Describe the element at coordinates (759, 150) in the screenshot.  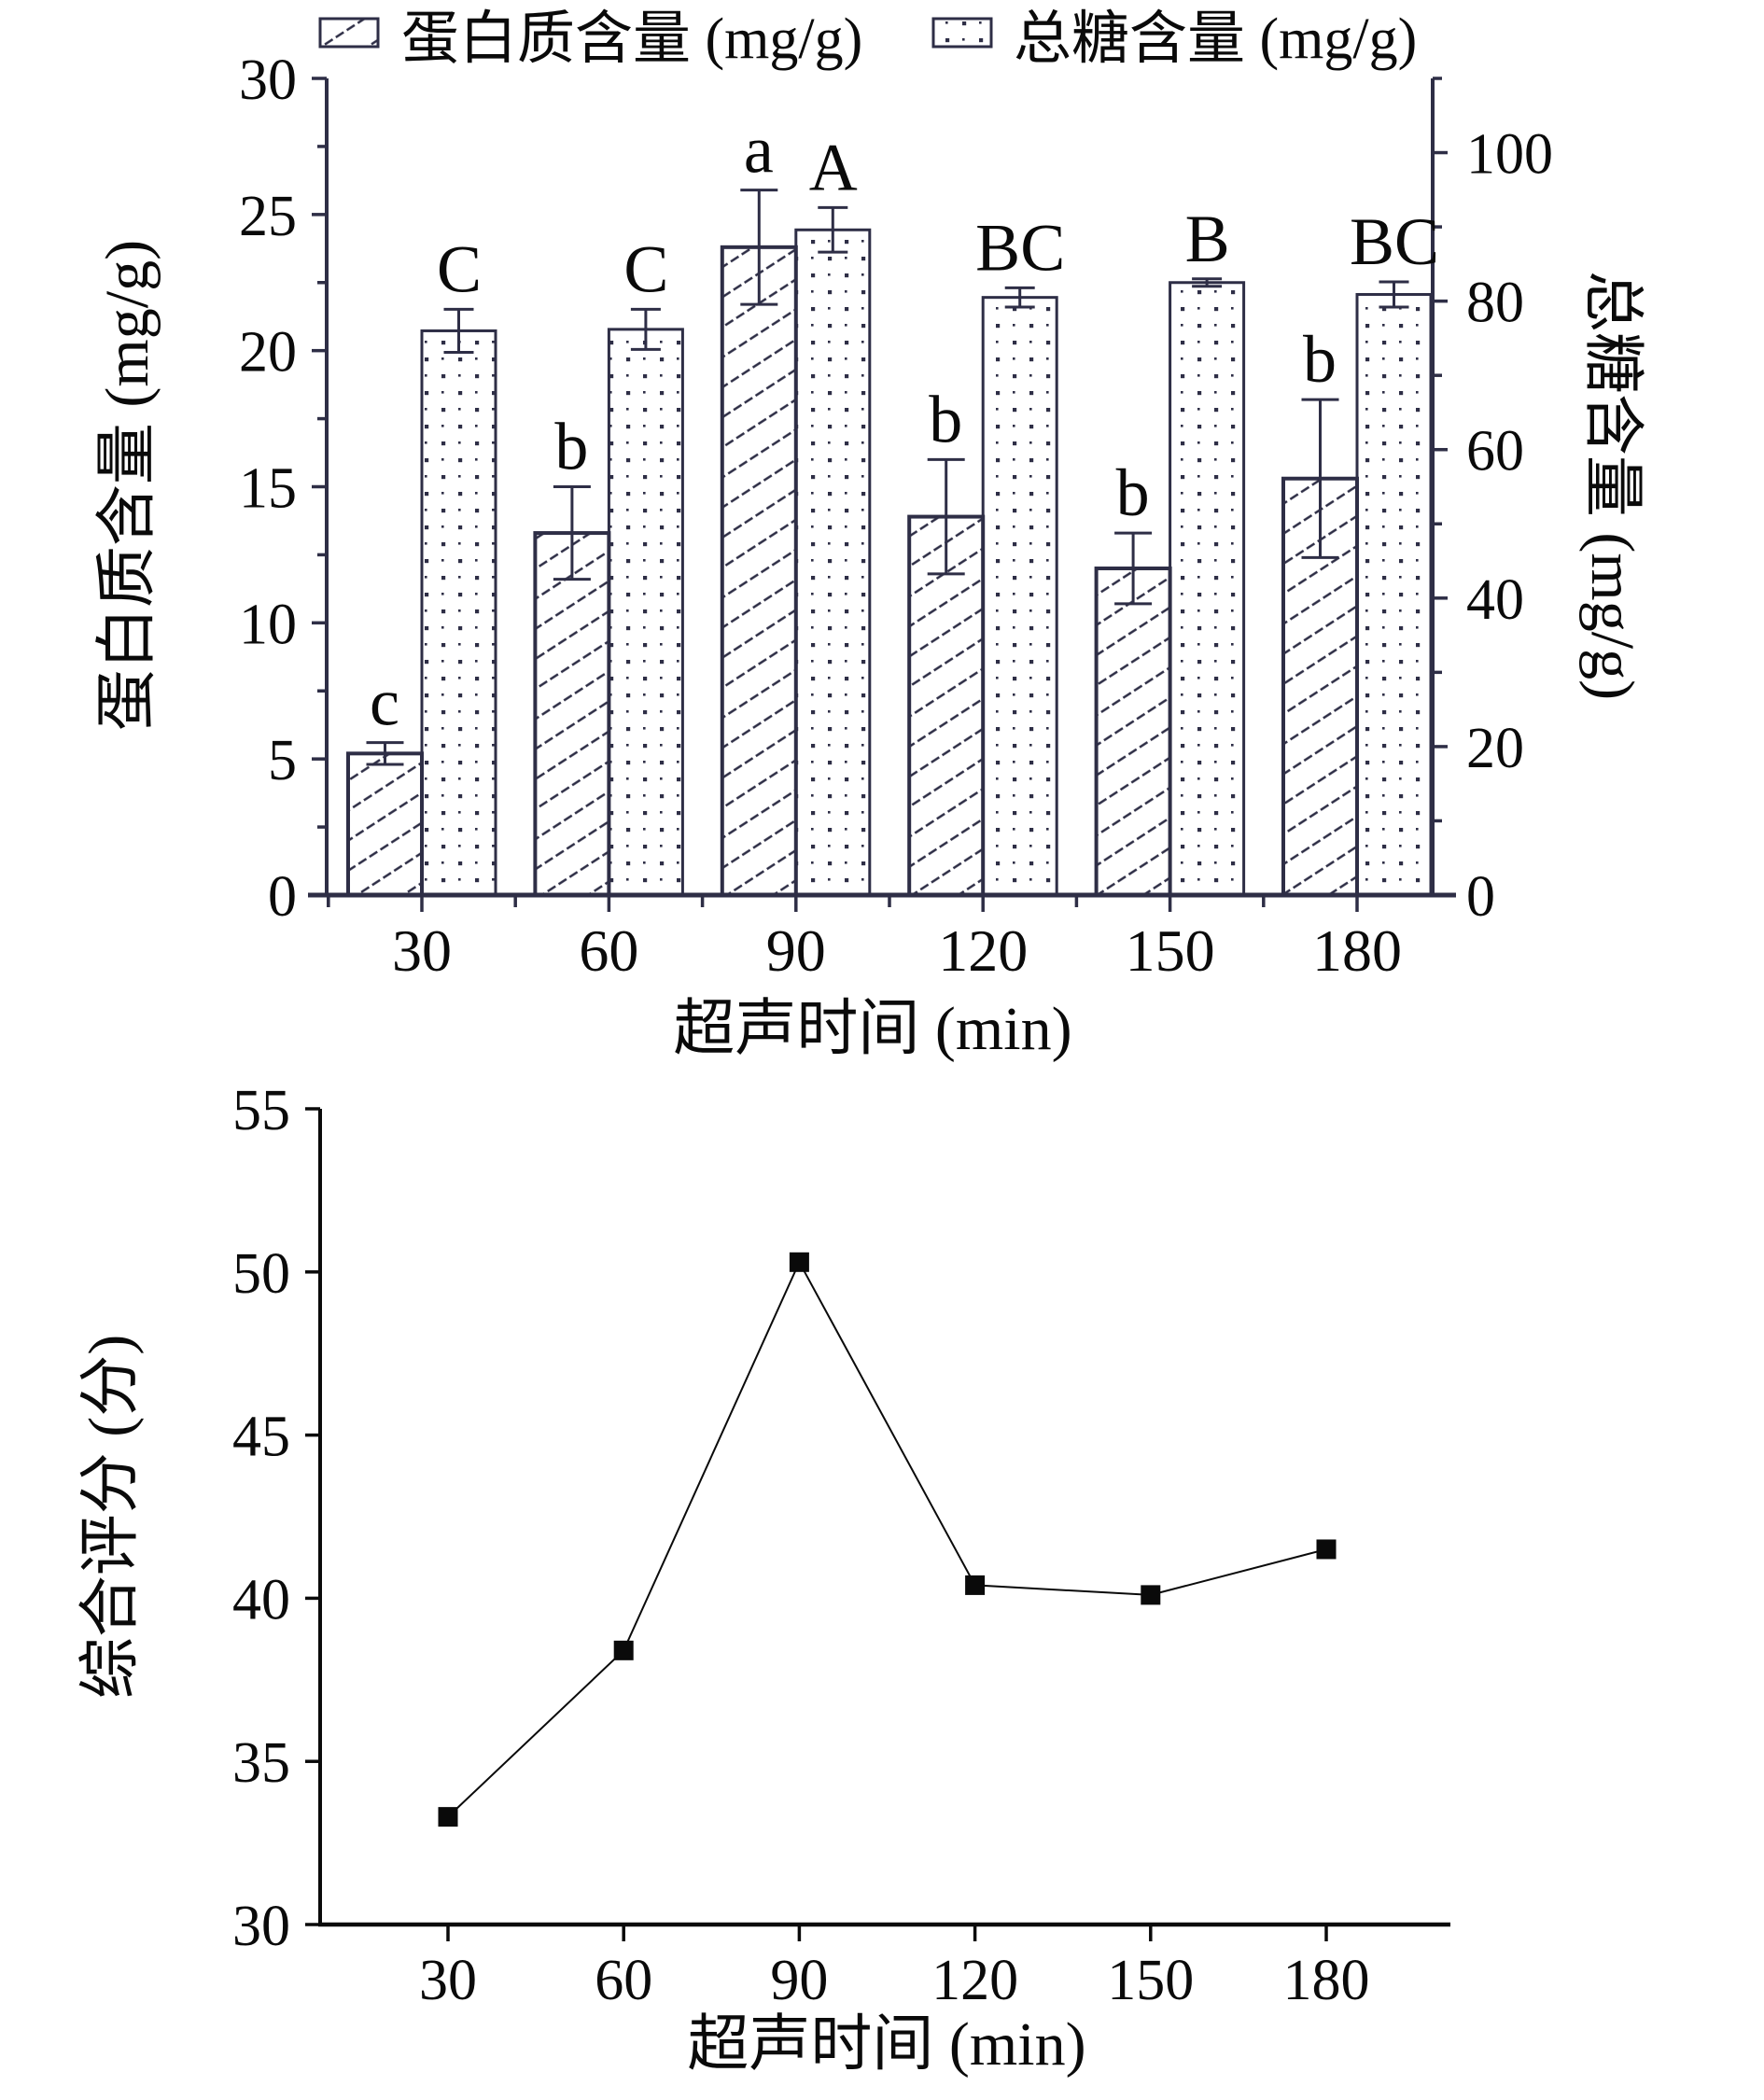
I see `protein-sig-letter: a` at that location.